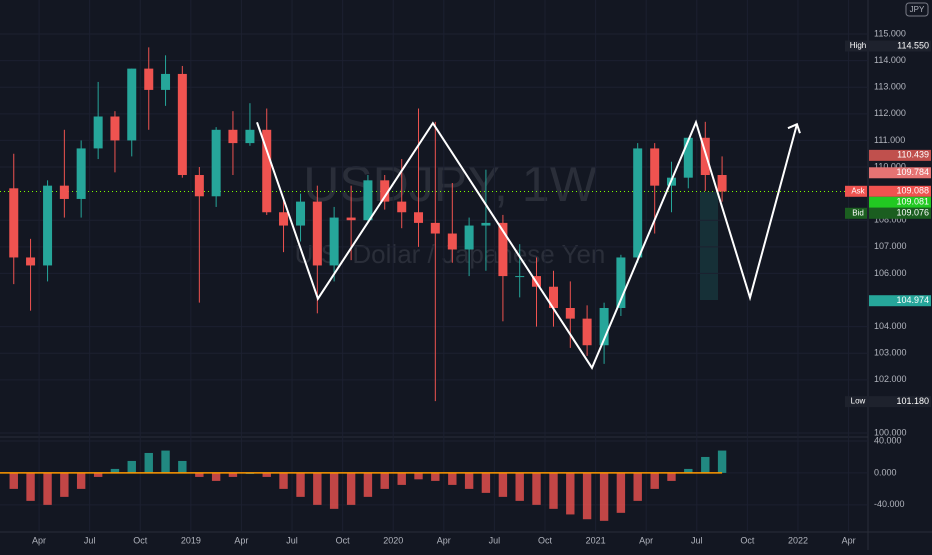  I want to click on price-tag-name: Low, so click(858, 401).